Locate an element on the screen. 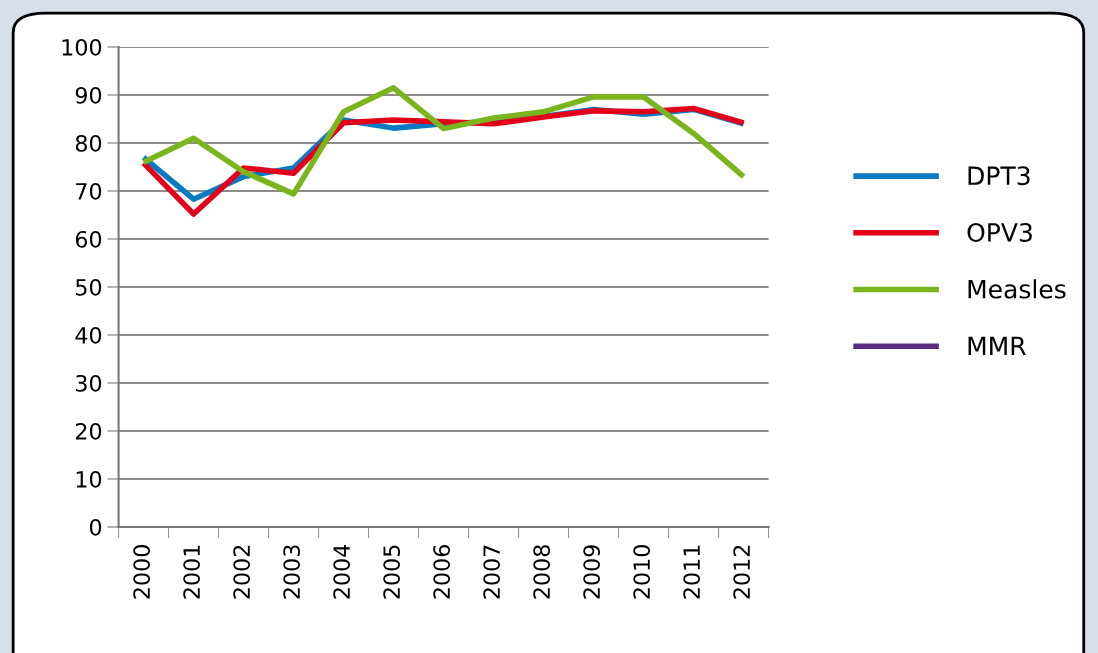 This screenshot has height=653, width=1098. y-tick-label: 100 is located at coordinates (82, 47).